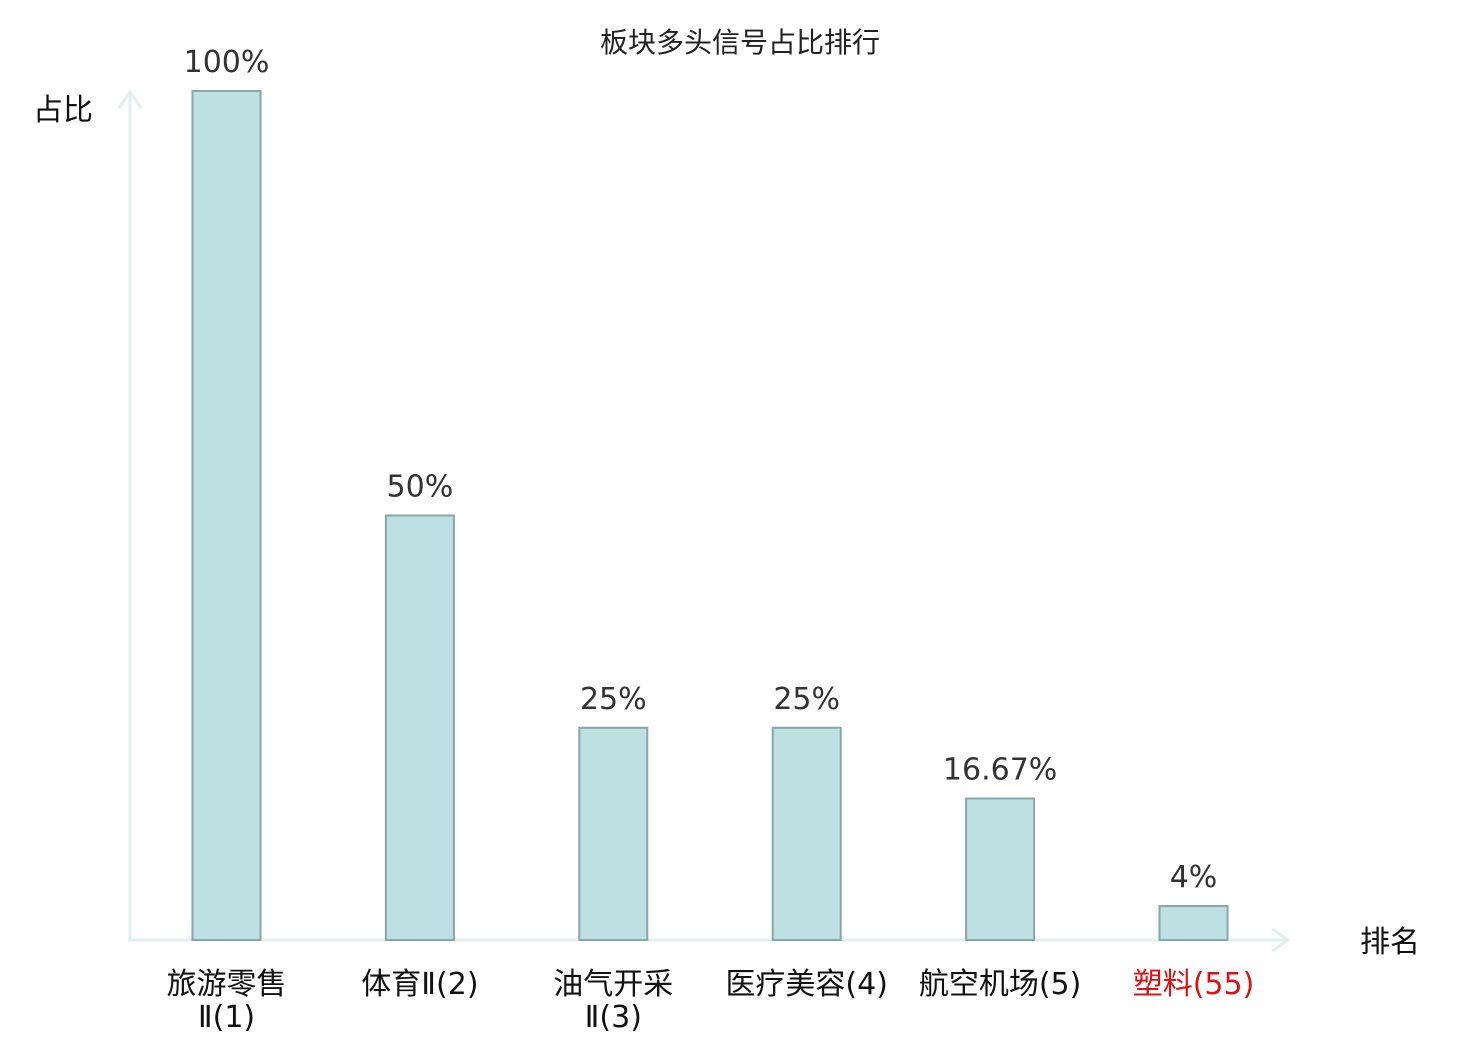 The width and height of the screenshot is (1480, 1040). Describe the element at coordinates (1281, 940) in the screenshot. I see `x-axis-arrow-icon` at that location.